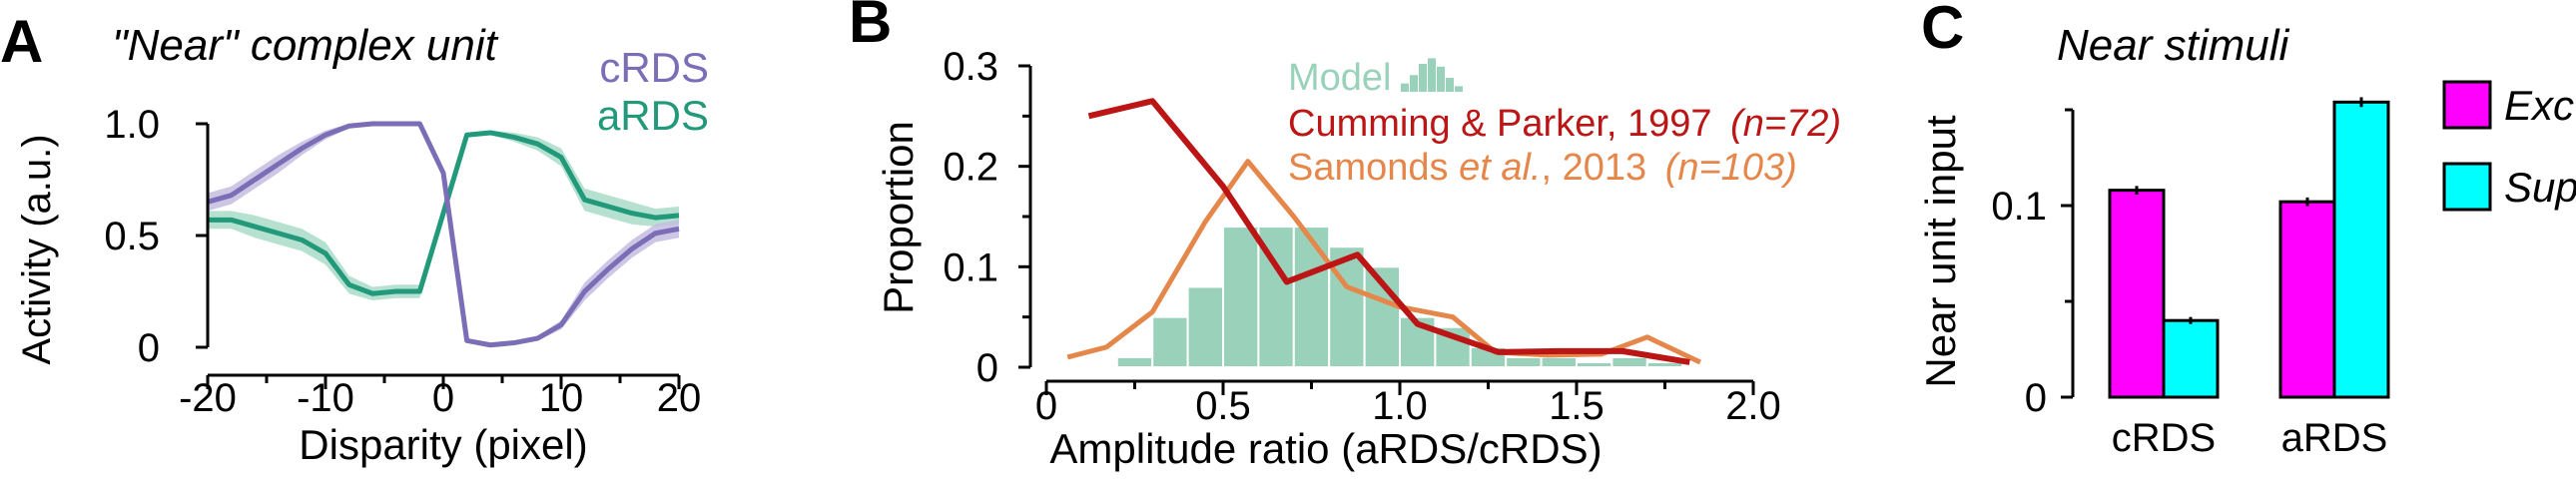 The width and height of the screenshot is (2576, 480). I want to click on legend-sup-label: Sup, so click(2540, 188).